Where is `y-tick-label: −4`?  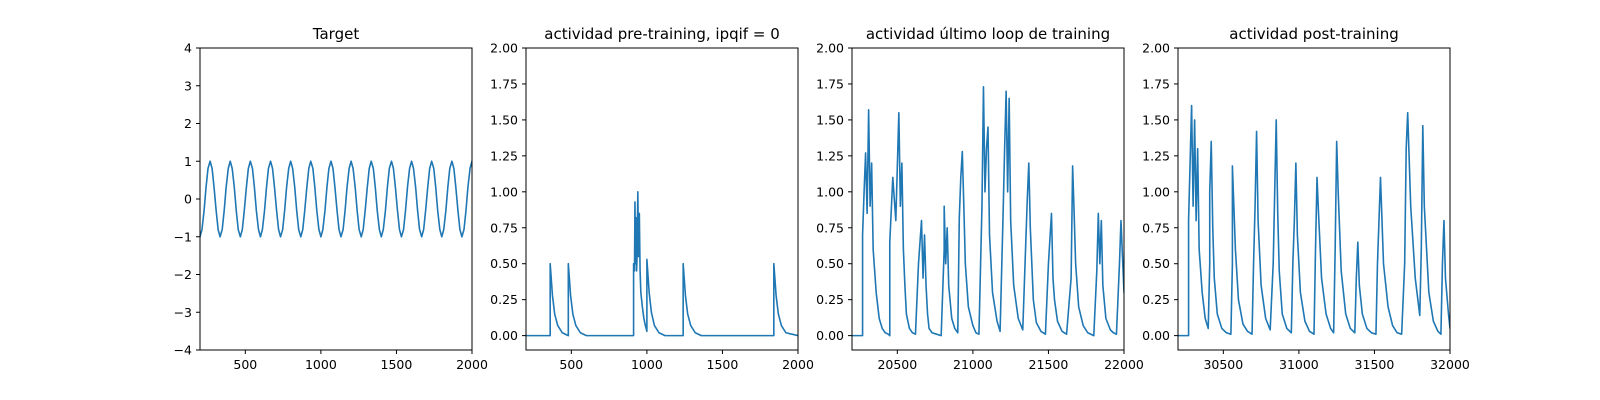 y-tick-label: −4 is located at coordinates (183, 350).